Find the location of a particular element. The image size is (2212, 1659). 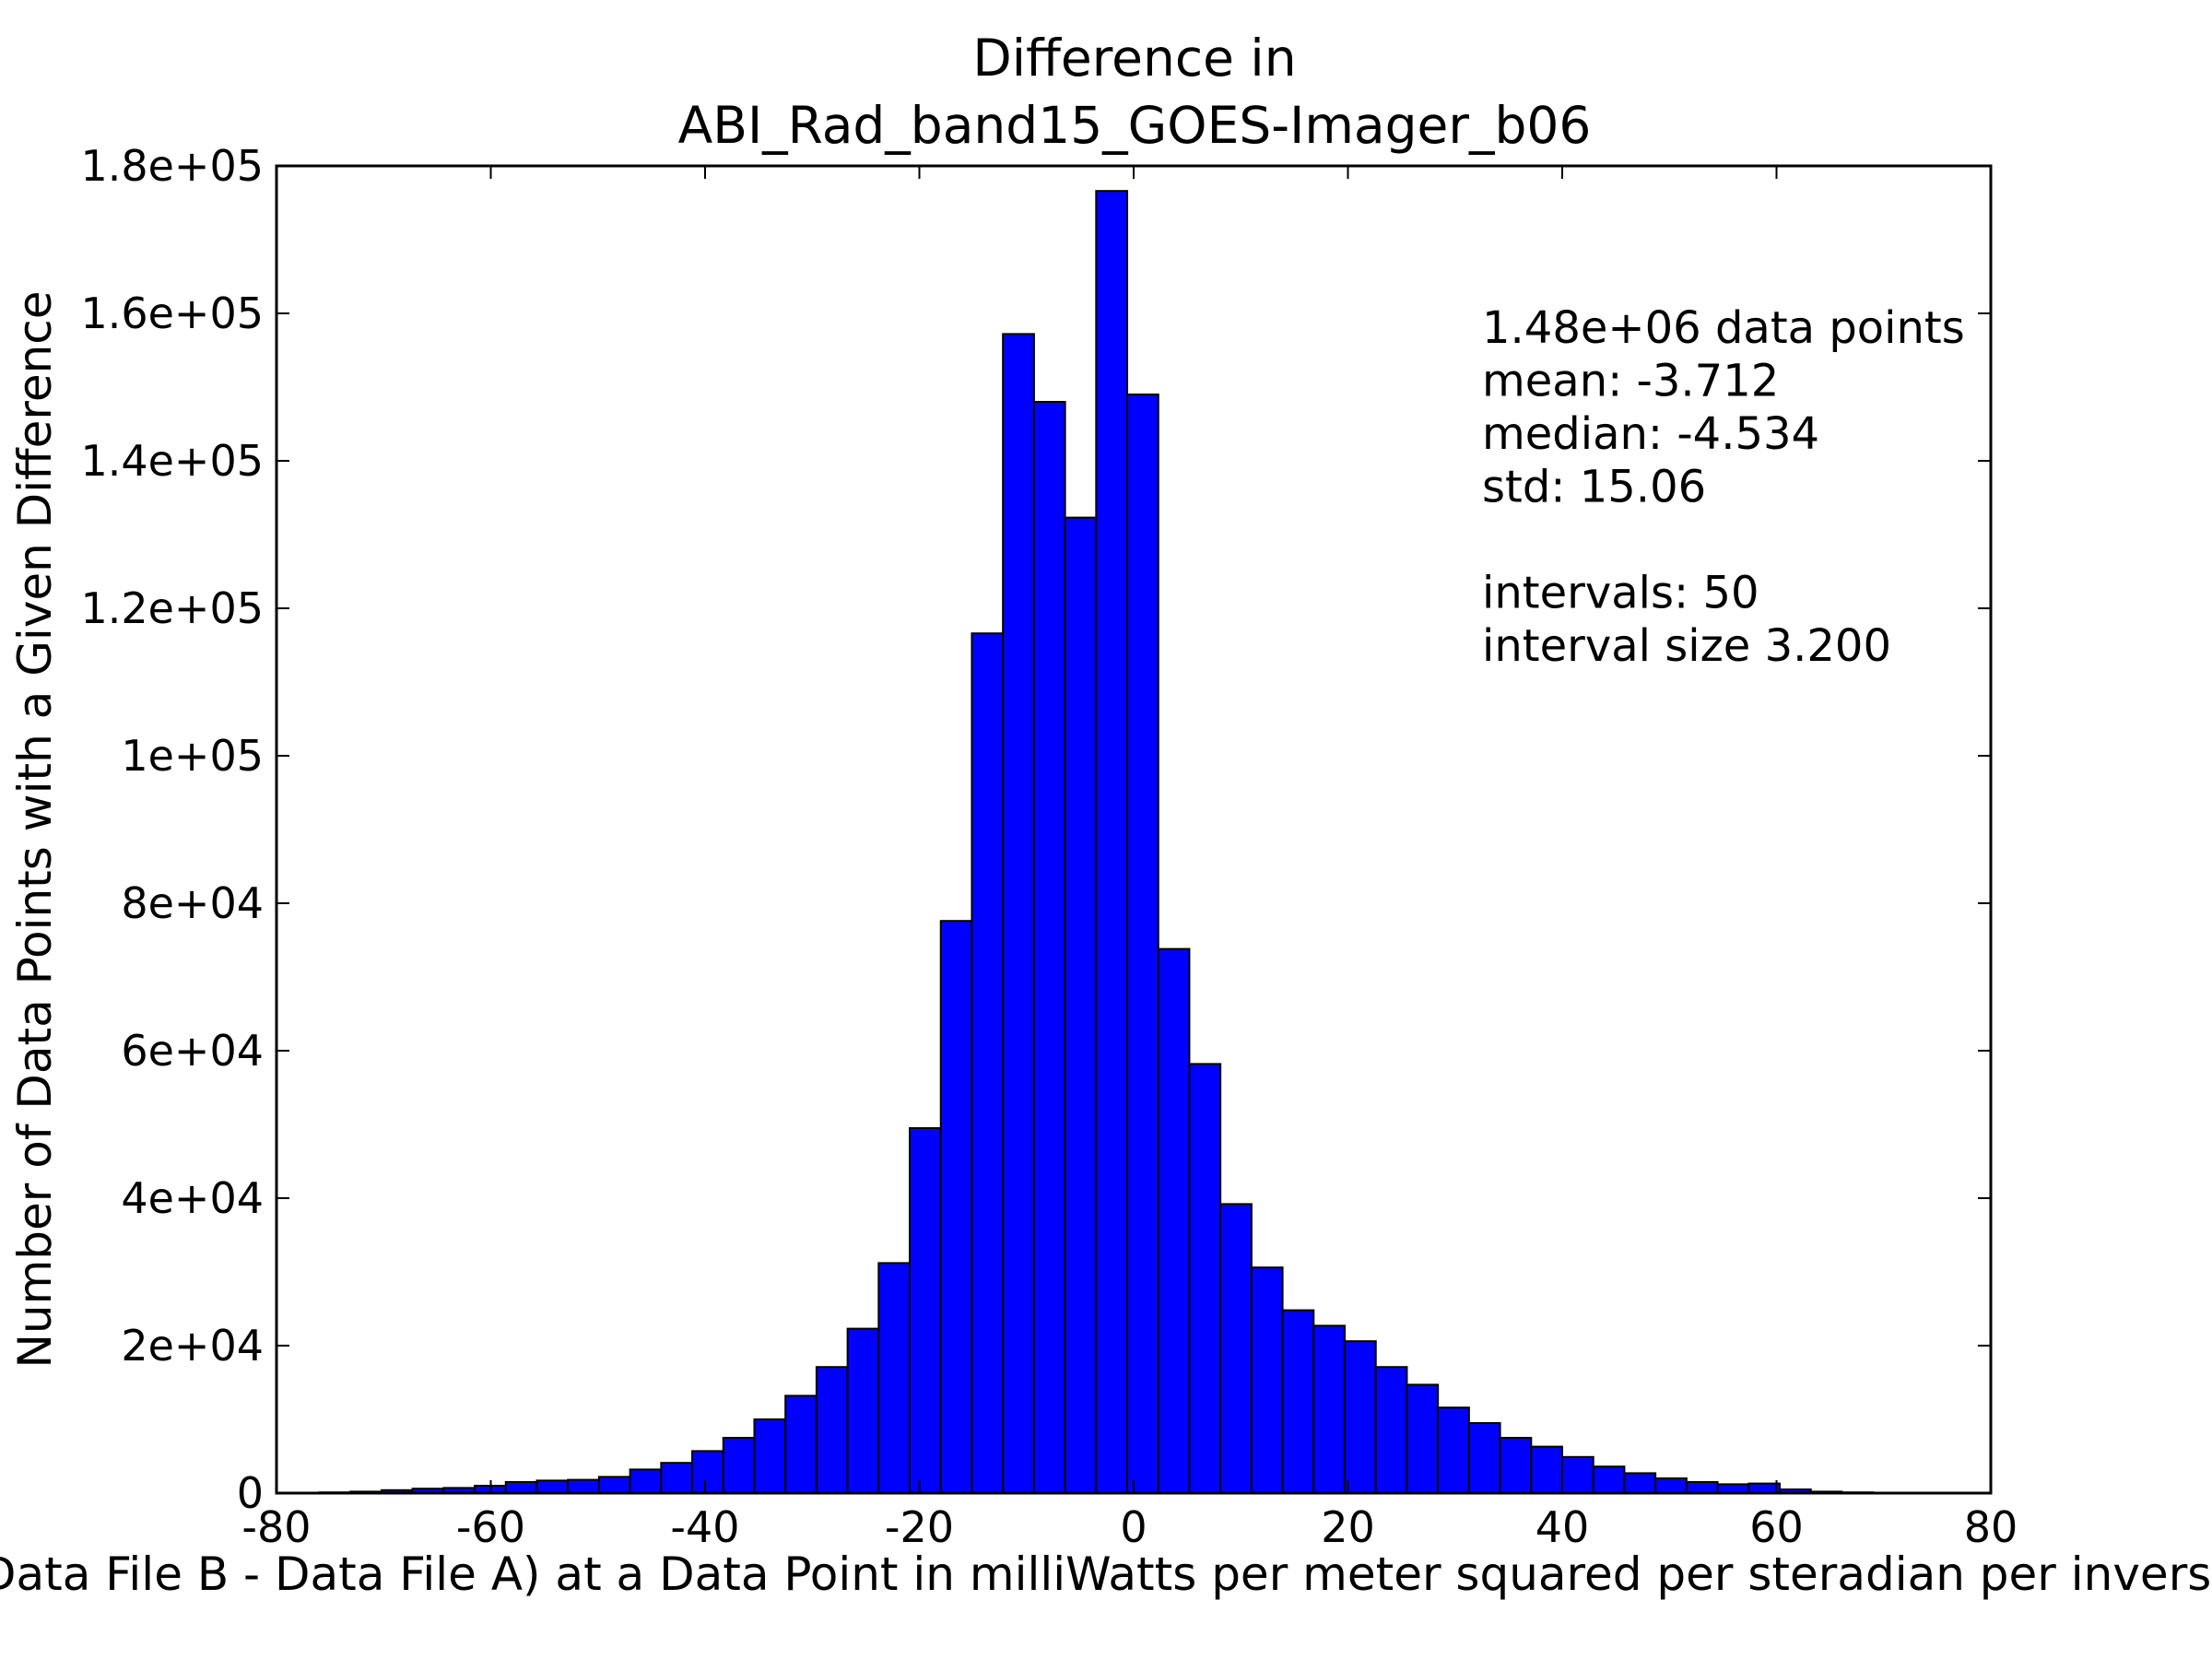

x-tick-label: -20 is located at coordinates (919, 1527).